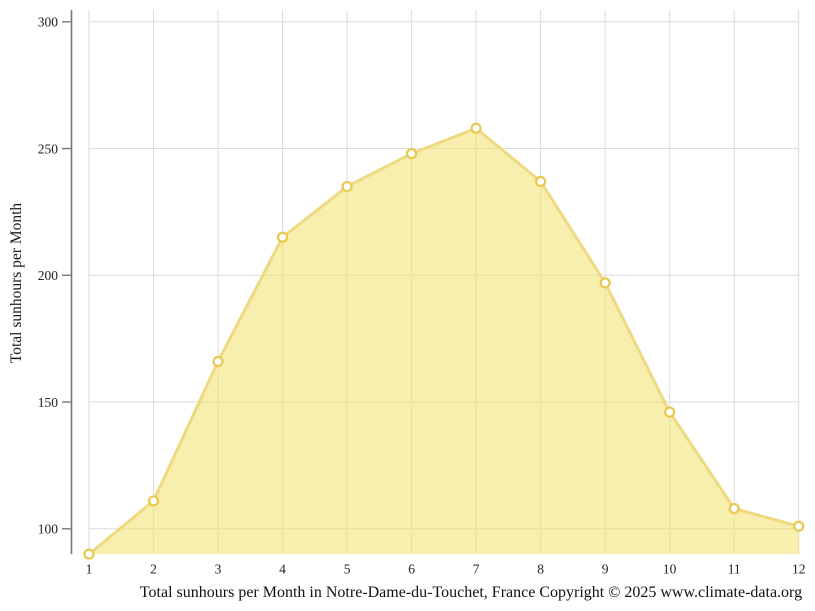 This screenshot has width=815, height=611. I want to click on x-tick-label: 9, so click(605, 569).